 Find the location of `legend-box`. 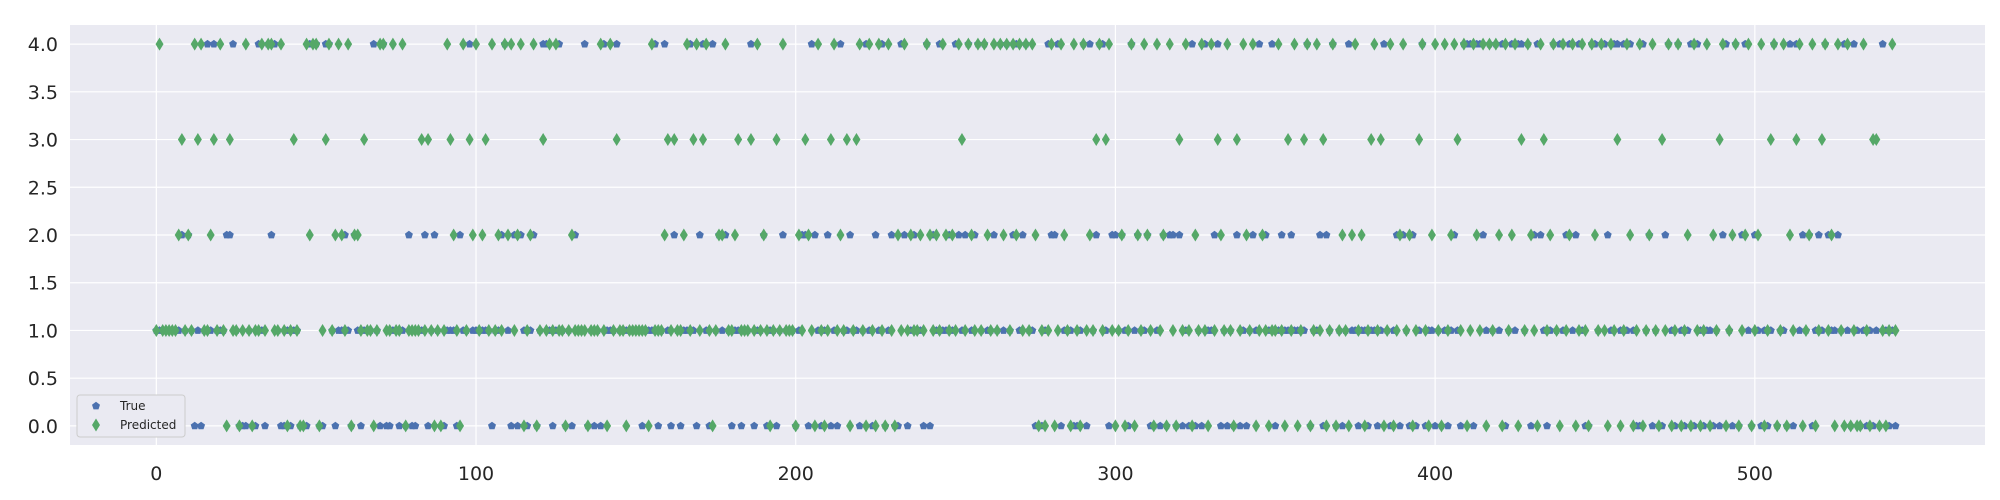

legend-box is located at coordinates (131, 416).